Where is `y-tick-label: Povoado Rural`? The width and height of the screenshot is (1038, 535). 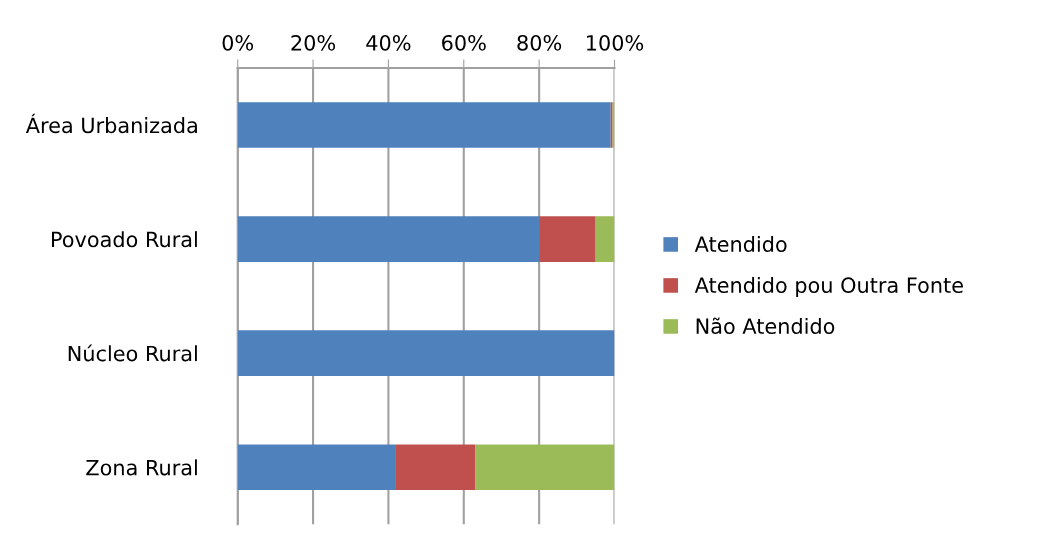 y-tick-label: Povoado Rural is located at coordinates (124, 239).